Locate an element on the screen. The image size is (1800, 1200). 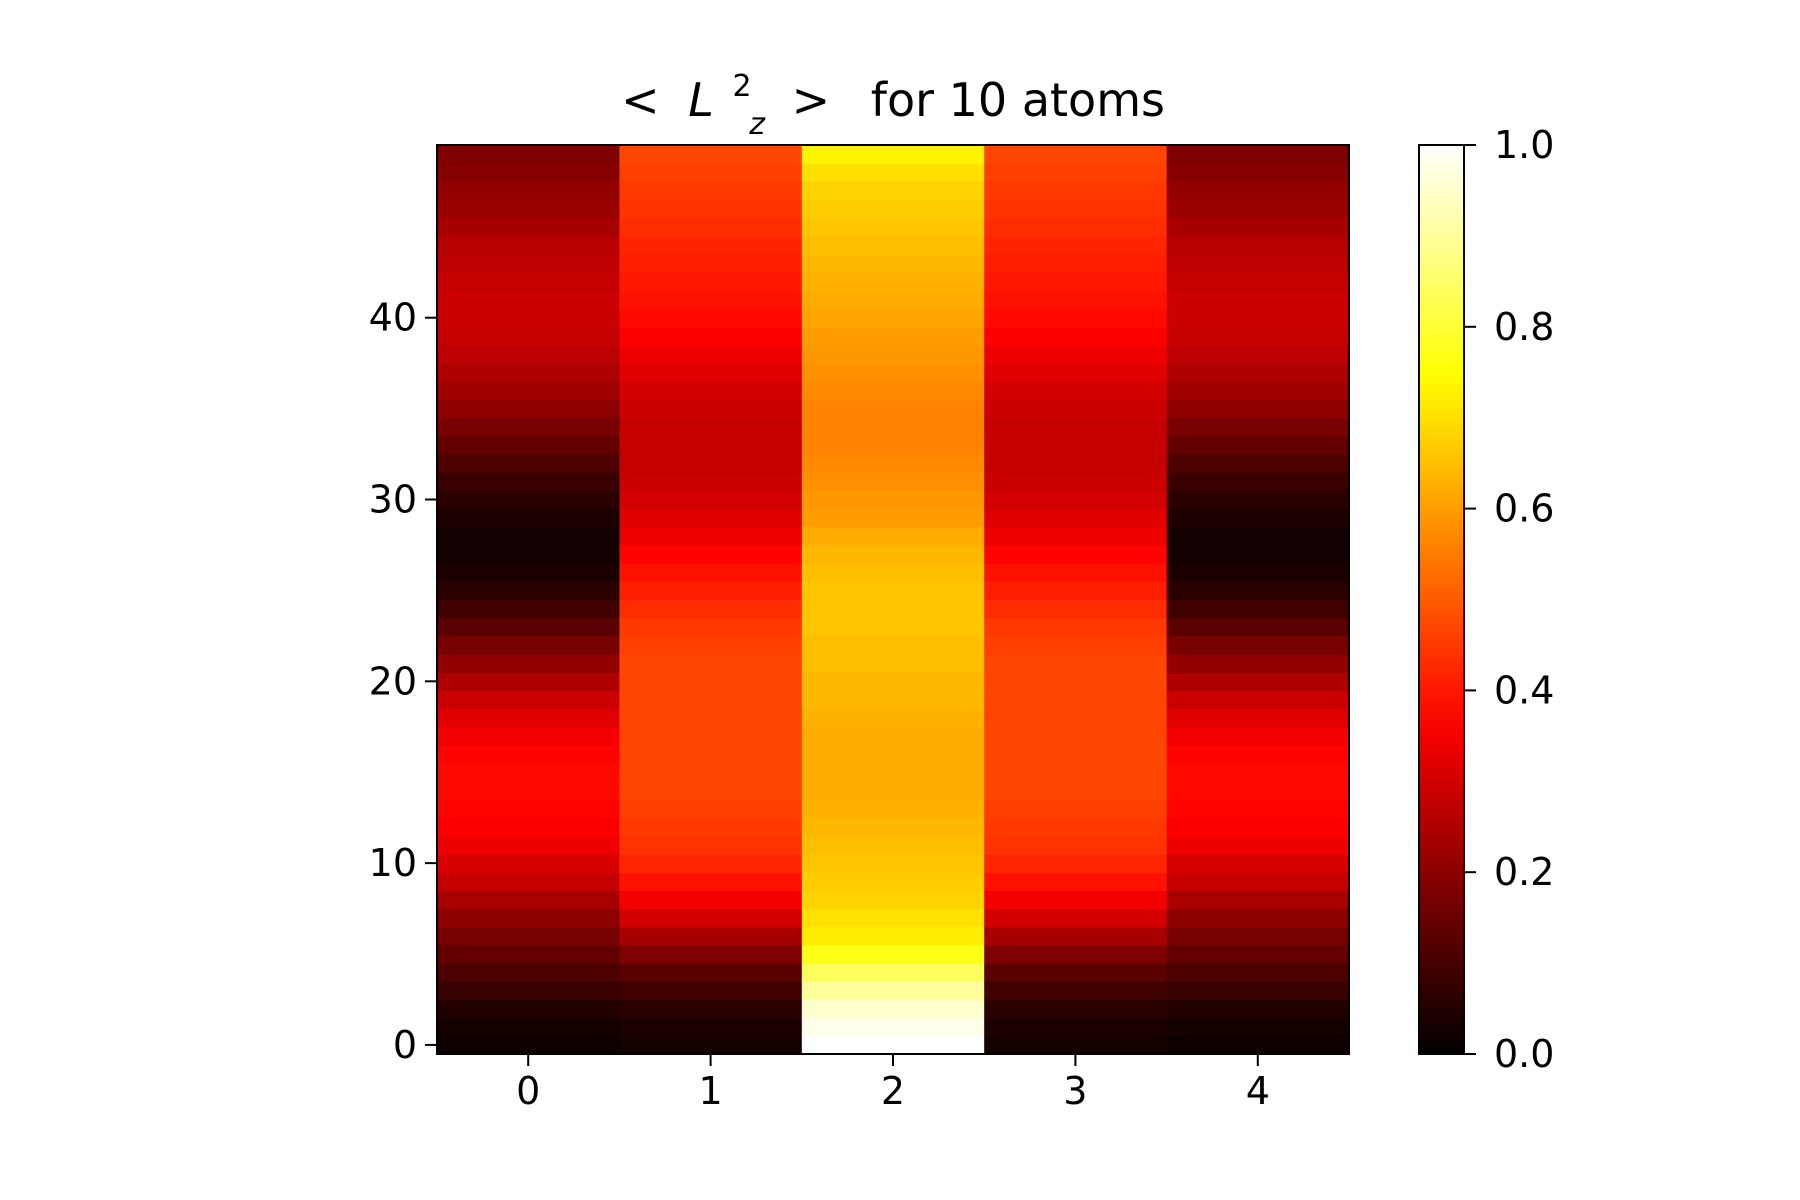
colorbar-gradient is located at coordinates (1441, 599).